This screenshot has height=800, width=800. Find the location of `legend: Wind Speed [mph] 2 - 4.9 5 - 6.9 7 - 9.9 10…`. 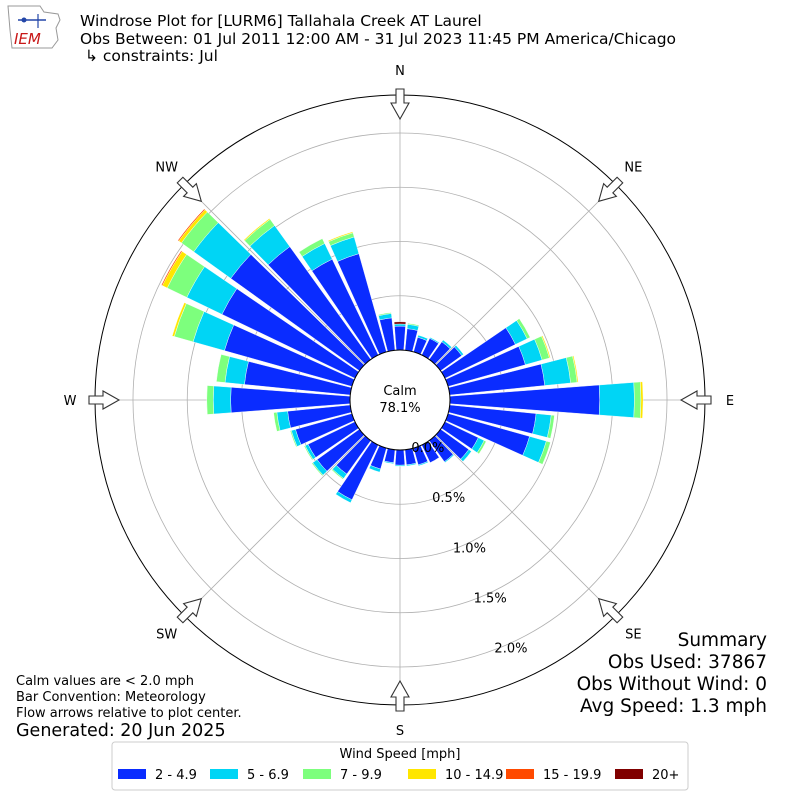

legend: Wind Speed [mph] 2 - 4.9 5 - 6.9 7 - 9.9 10… is located at coordinates (400, 766).